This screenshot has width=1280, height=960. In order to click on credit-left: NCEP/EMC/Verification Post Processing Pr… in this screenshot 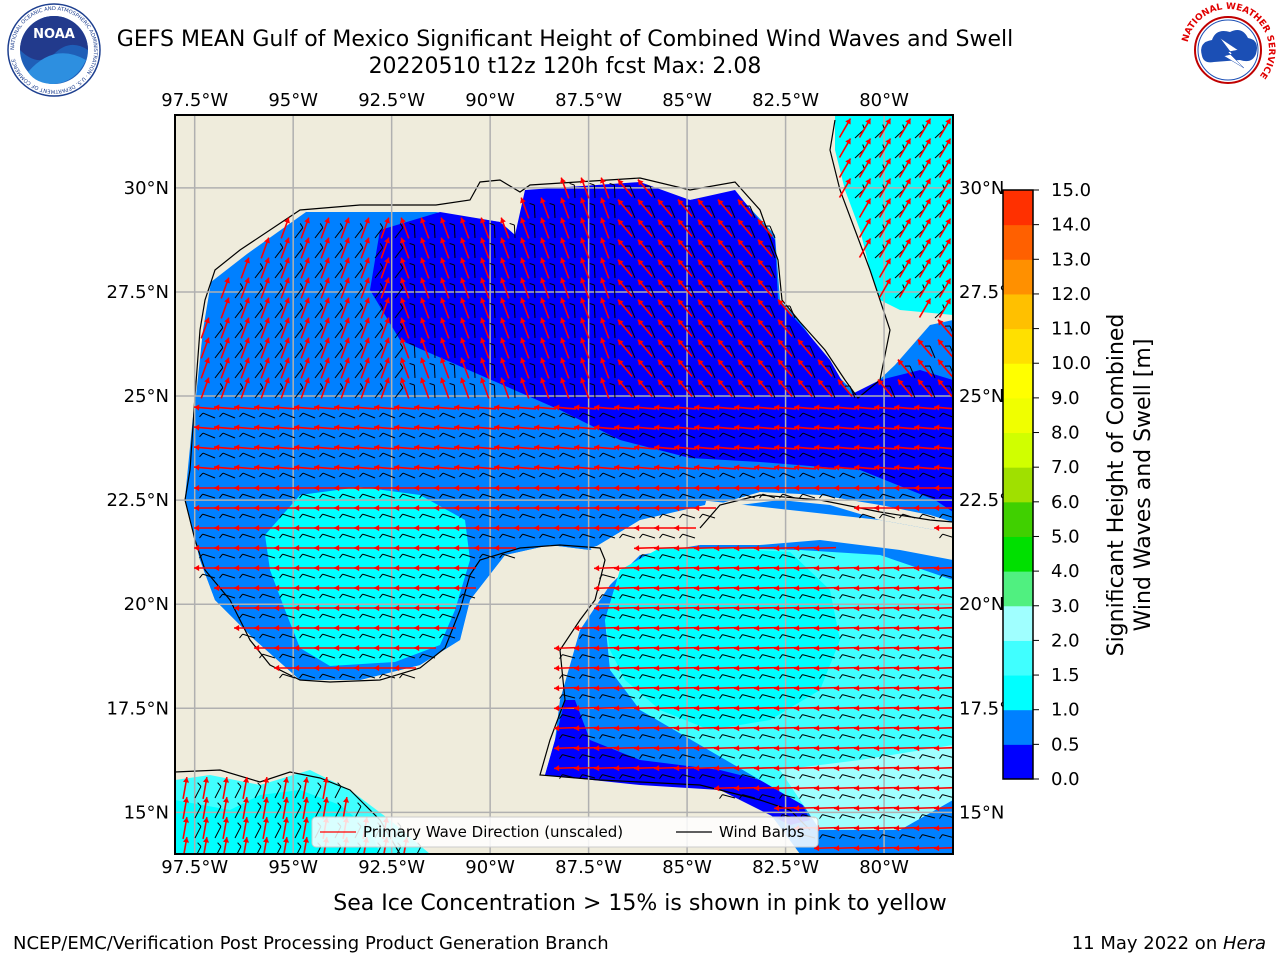, I will do `click(311, 943)`.